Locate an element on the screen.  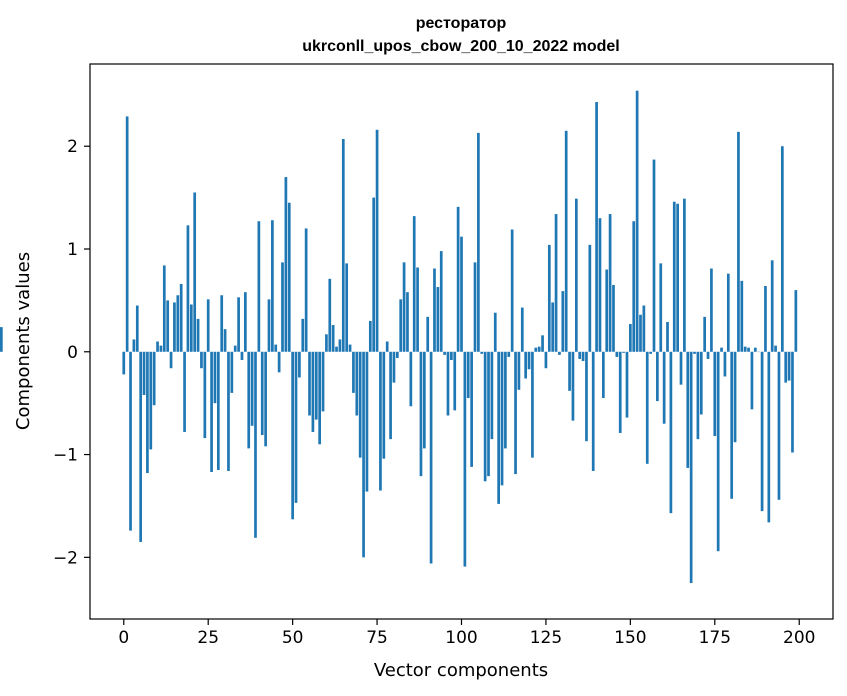
chart-subtitle: ukrconll_upos_cbow_200_10_2022 model is located at coordinates (460, 46).